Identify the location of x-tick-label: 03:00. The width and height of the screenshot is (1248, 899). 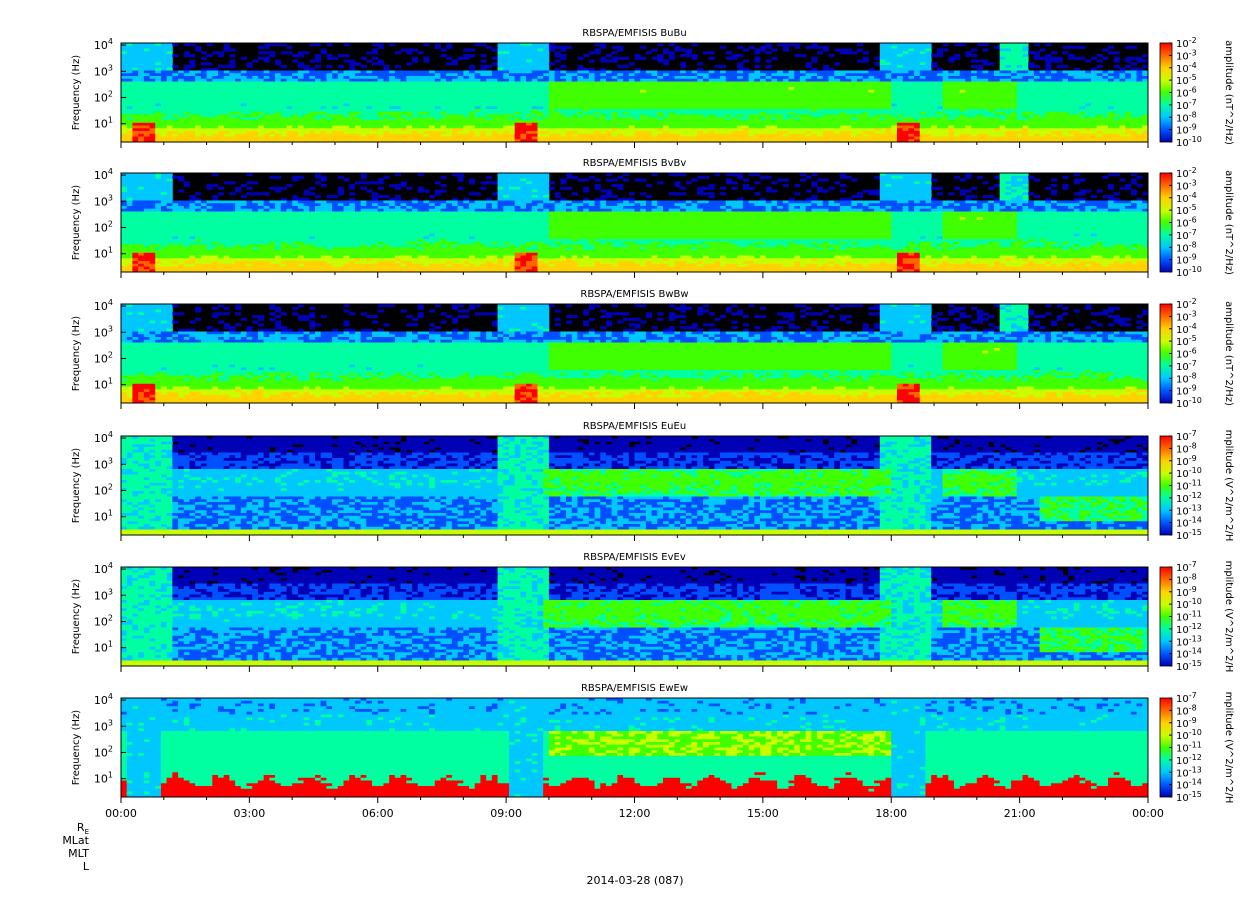
(250, 813).